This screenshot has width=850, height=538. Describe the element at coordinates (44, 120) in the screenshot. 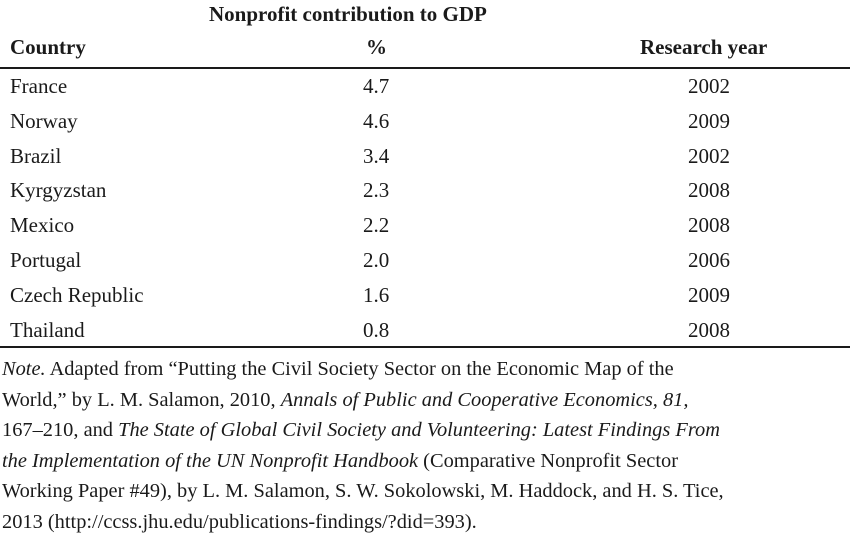

I see `cell-country: Norway` at that location.